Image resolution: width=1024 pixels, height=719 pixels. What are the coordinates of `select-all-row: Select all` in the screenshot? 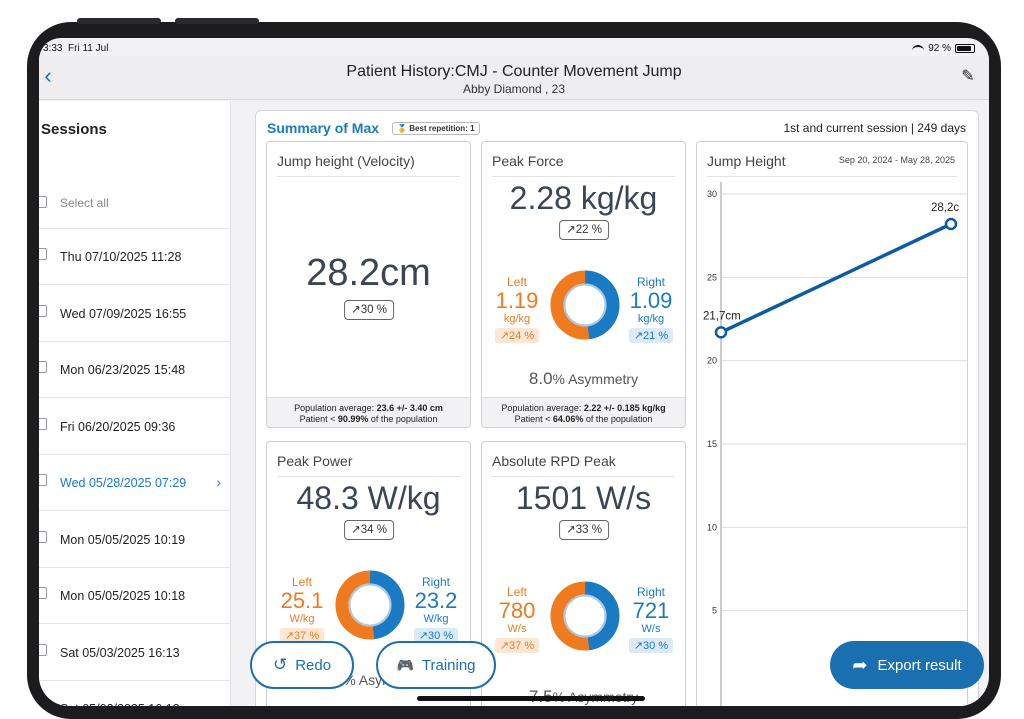 It's located at (135, 203).